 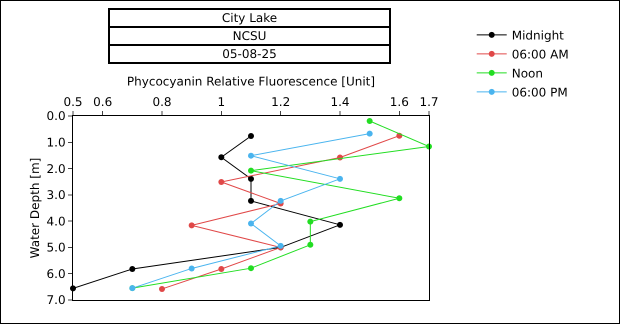 What do you see at coordinates (56, 221) in the screenshot?
I see `y-tick-label: 4.0` at bounding box center [56, 221].